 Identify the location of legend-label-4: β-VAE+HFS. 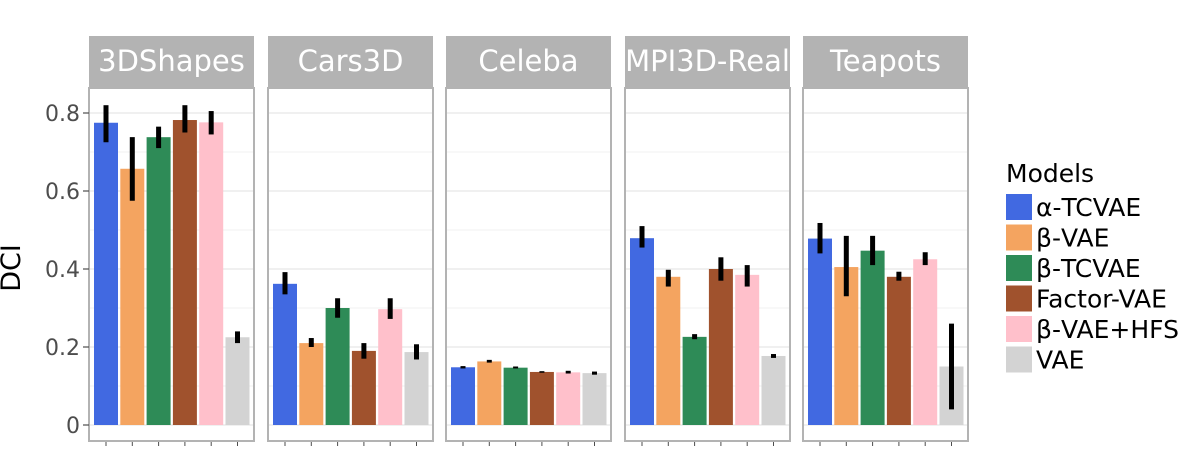
(1107, 329).